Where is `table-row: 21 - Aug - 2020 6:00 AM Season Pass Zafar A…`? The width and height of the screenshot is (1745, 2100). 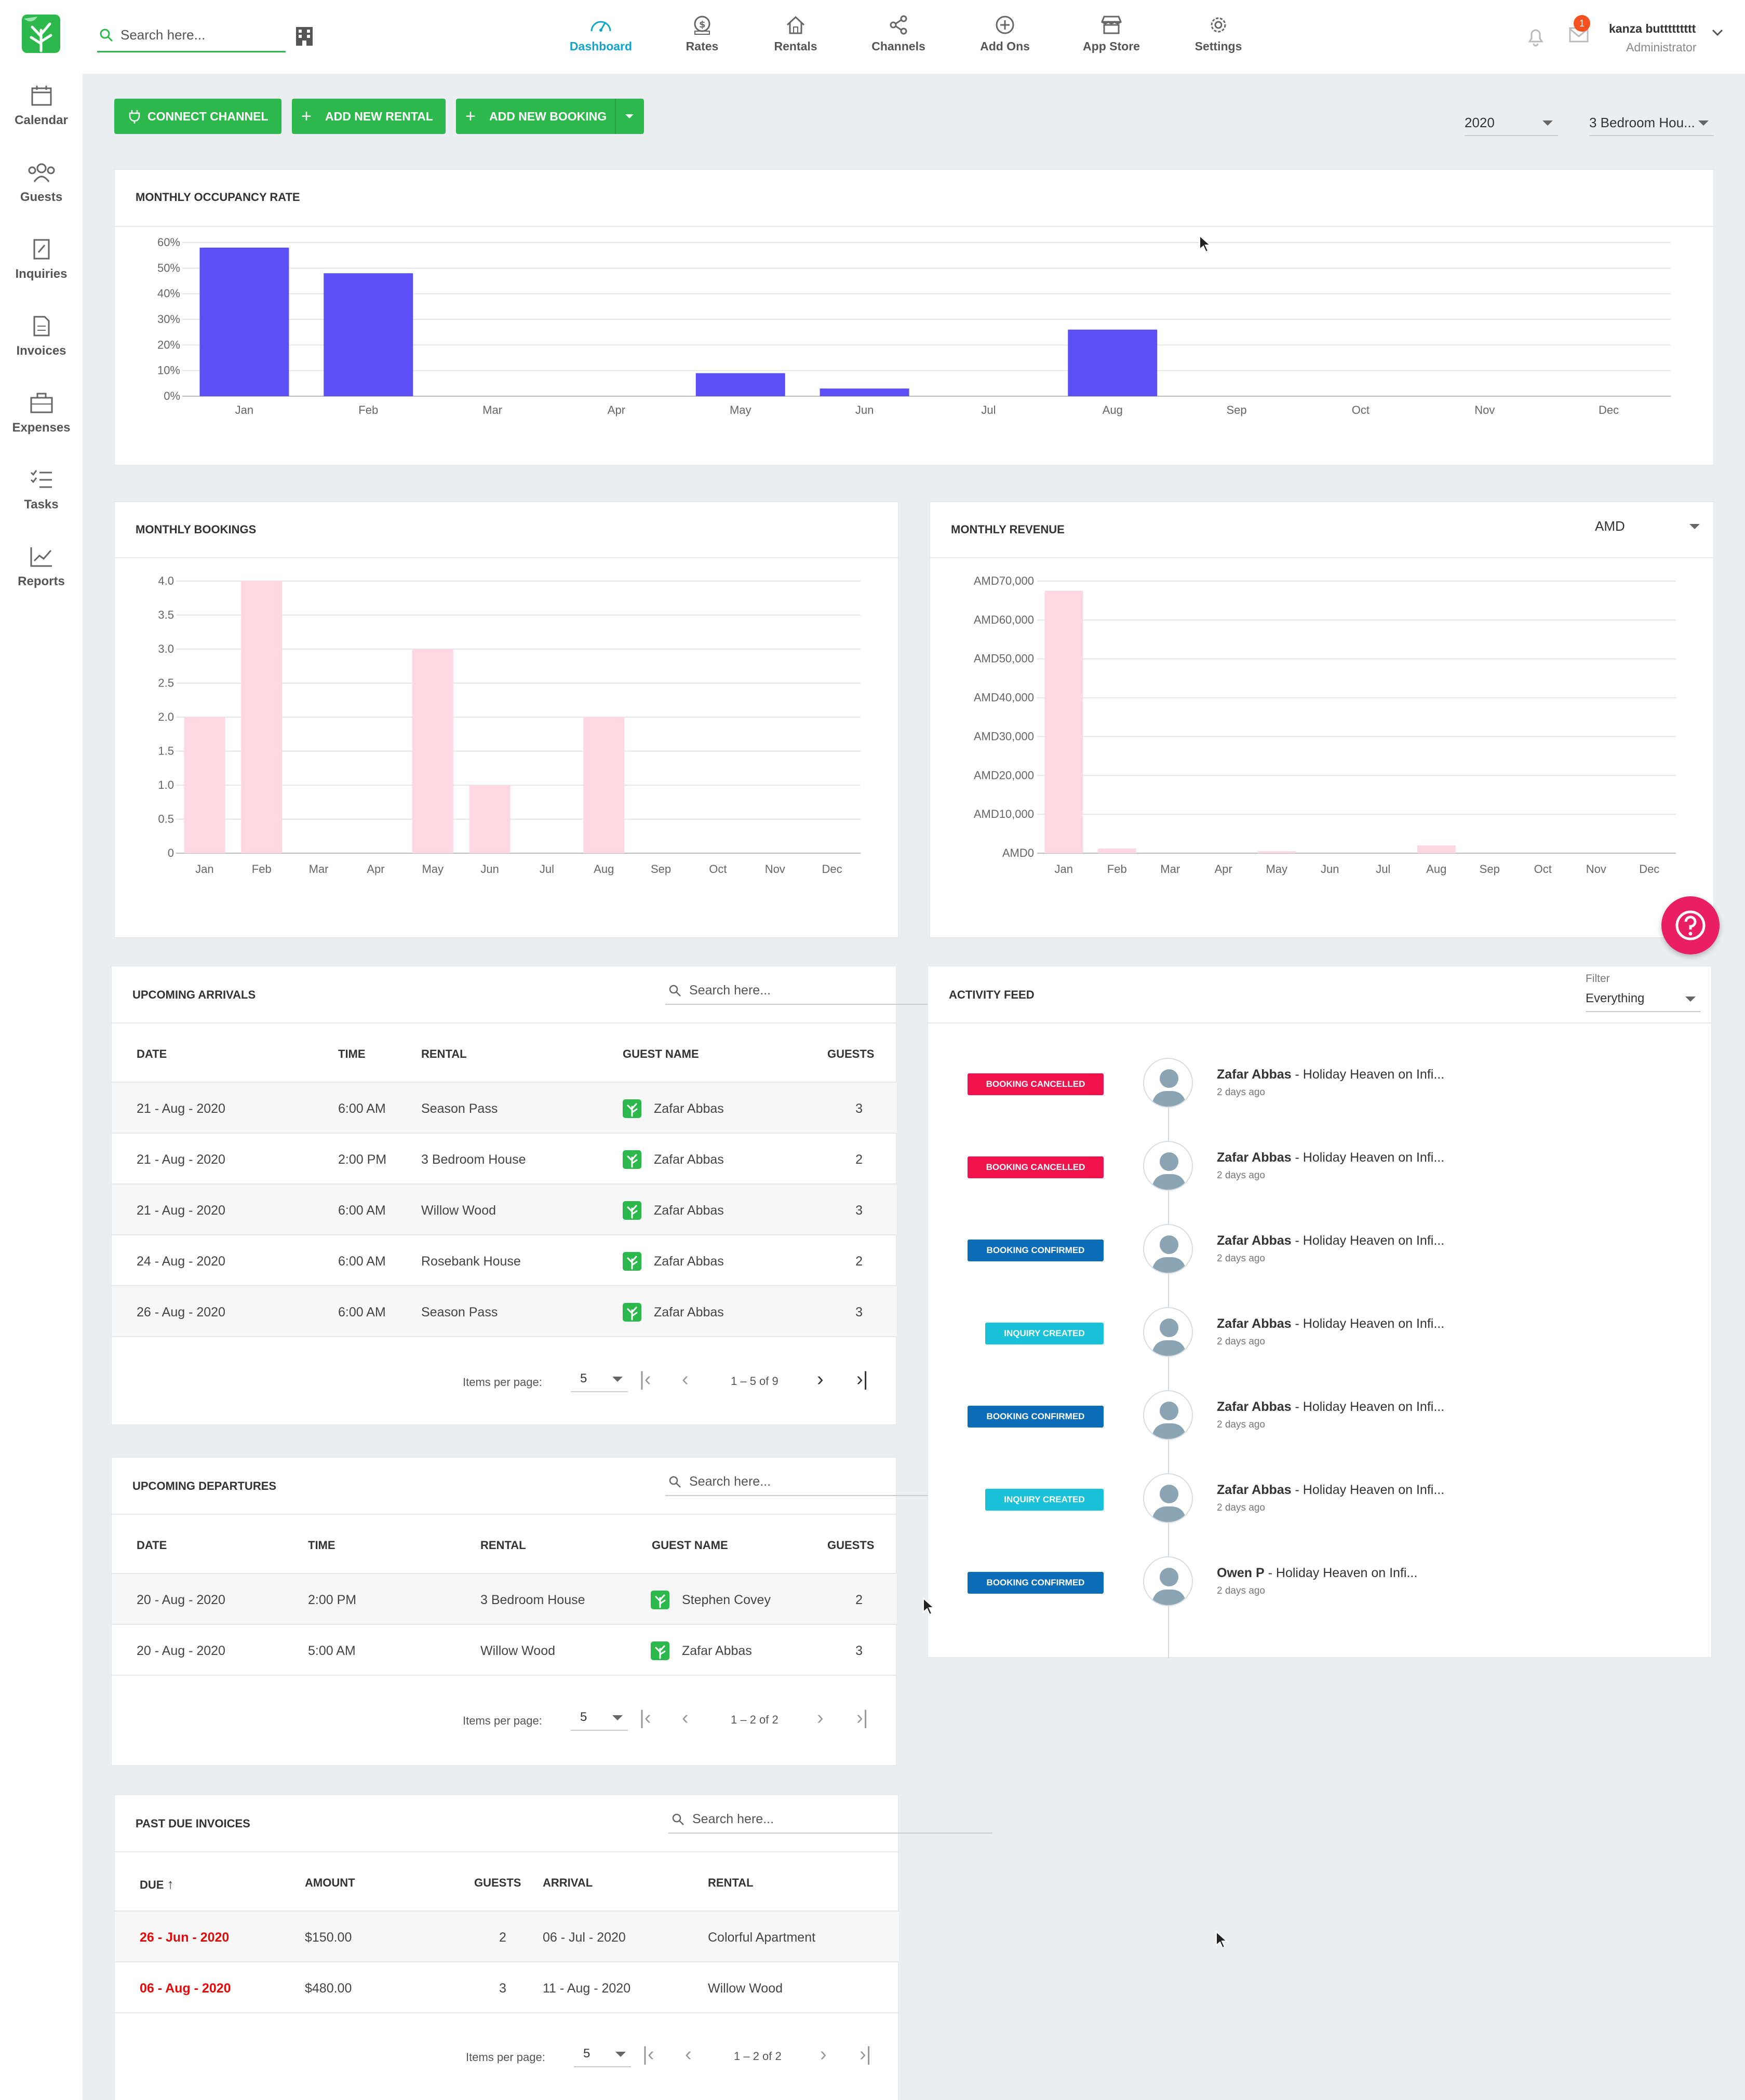
table-row: 21 - Aug - 2020 6:00 AM Season Pass Zafar A… is located at coordinates (504, 1109).